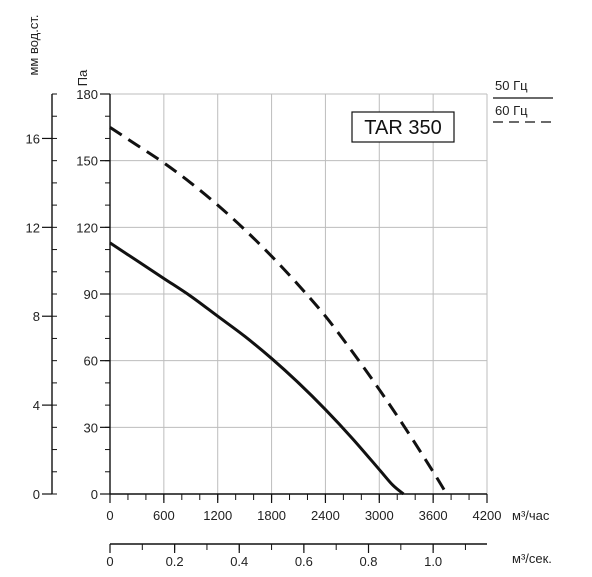  What do you see at coordinates (33, 138) in the screenshot?
I see `y2-tick-label: 16` at bounding box center [33, 138].